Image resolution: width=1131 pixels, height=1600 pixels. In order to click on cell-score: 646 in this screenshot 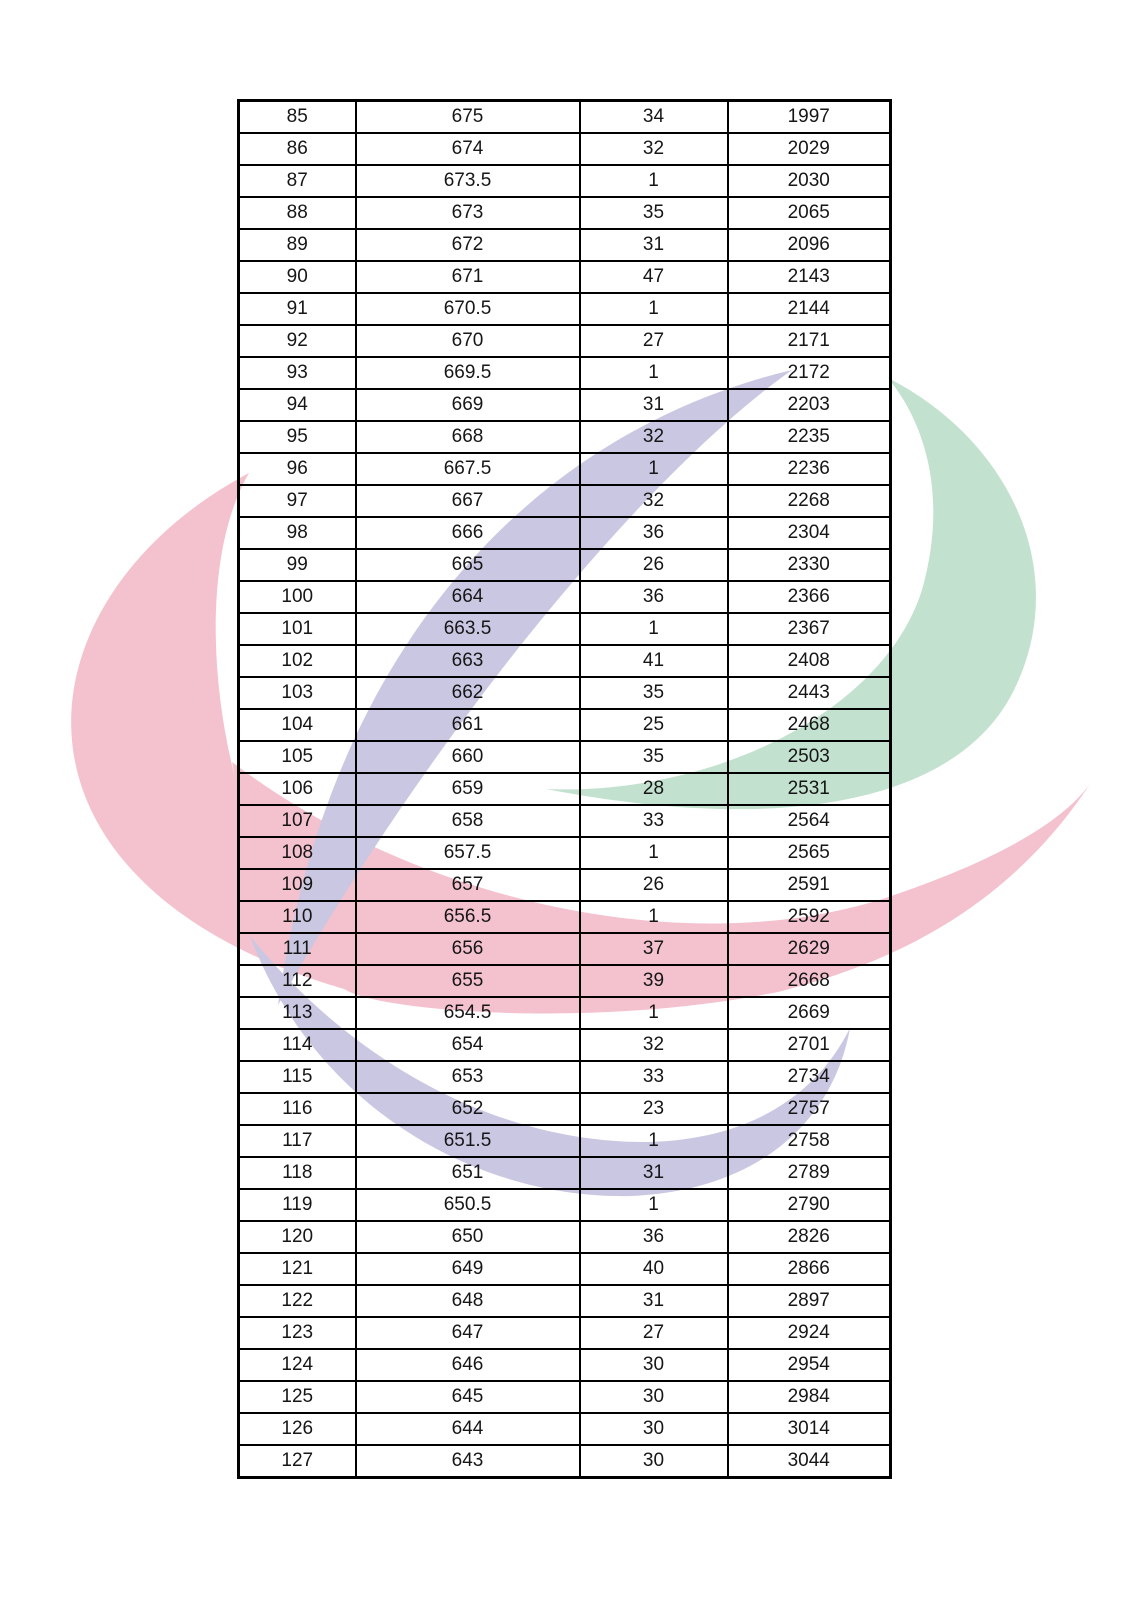, I will do `click(467, 1365)`.